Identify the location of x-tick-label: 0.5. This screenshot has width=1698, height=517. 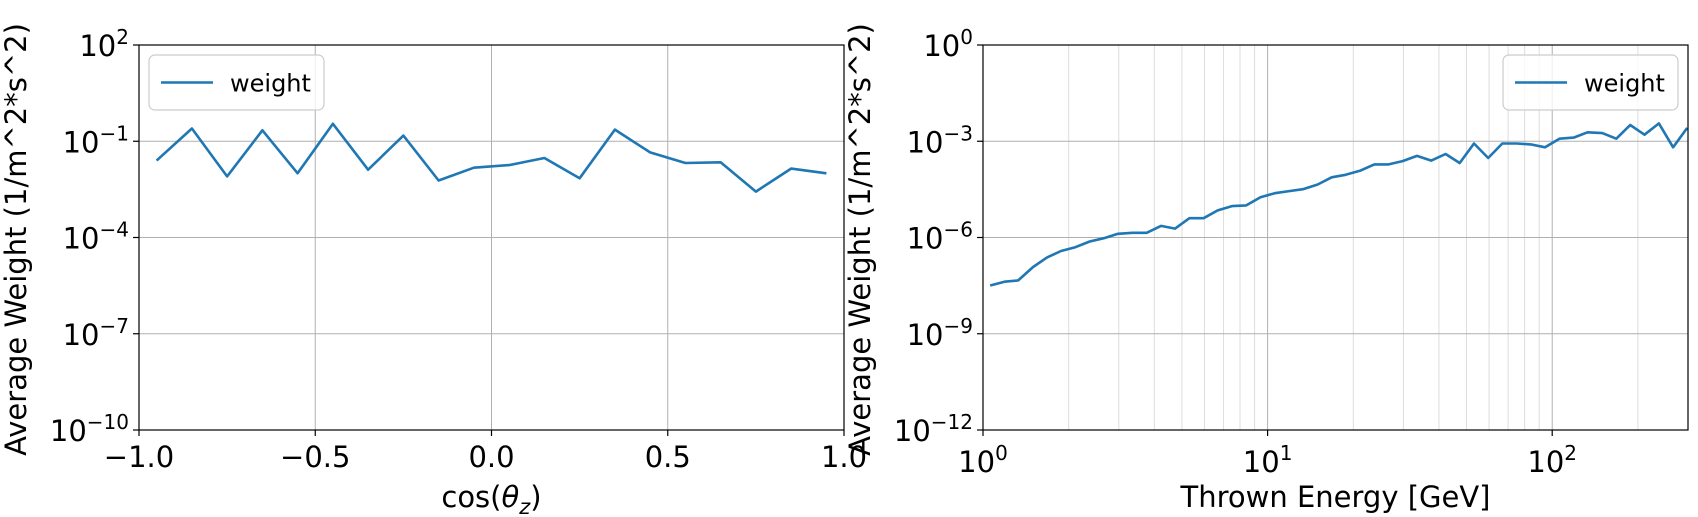
(668, 457).